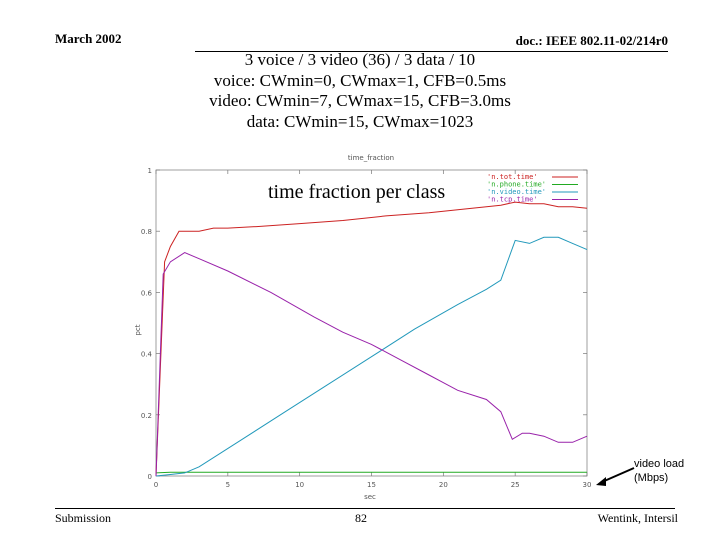  Describe the element at coordinates (615, 476) in the screenshot. I see `annotation-arrow` at that location.